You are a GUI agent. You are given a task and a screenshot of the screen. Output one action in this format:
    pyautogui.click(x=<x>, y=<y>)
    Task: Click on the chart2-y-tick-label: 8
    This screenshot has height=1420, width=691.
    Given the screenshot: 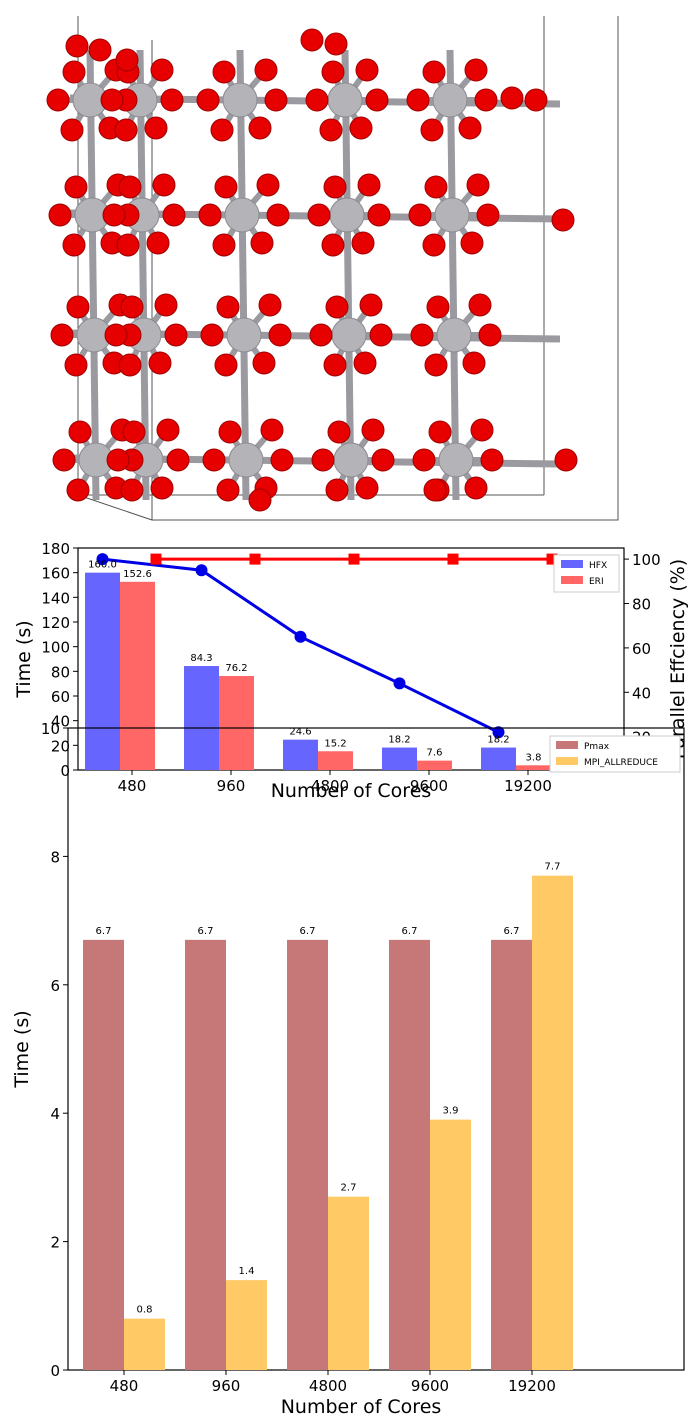 What is the action you would take?
    pyautogui.click(x=55, y=857)
    